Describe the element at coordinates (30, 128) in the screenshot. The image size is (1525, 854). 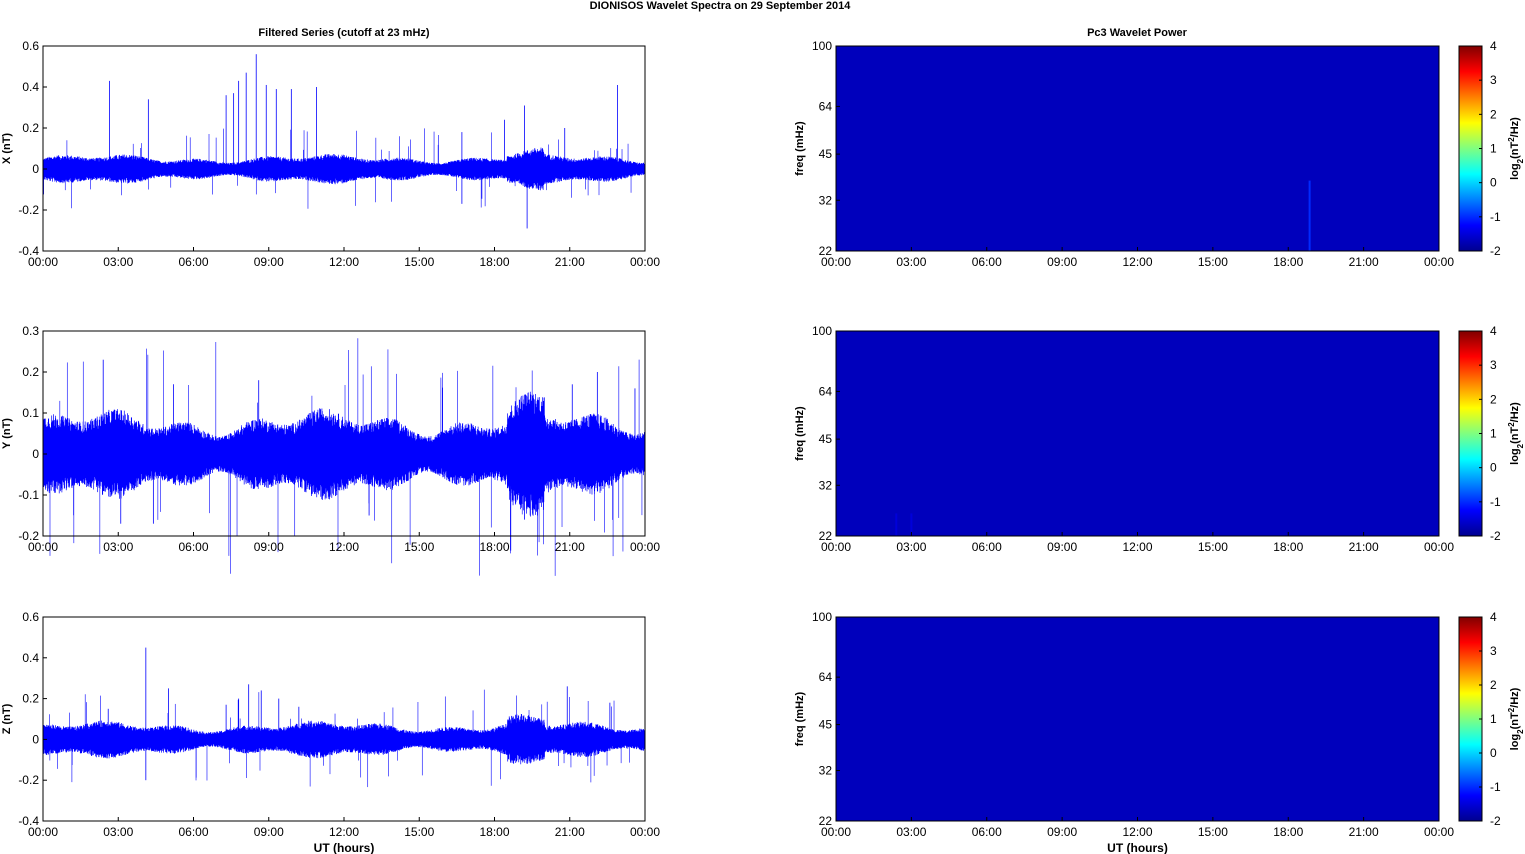
I see `series-panel-x-ytick-label: 0.2` at that location.